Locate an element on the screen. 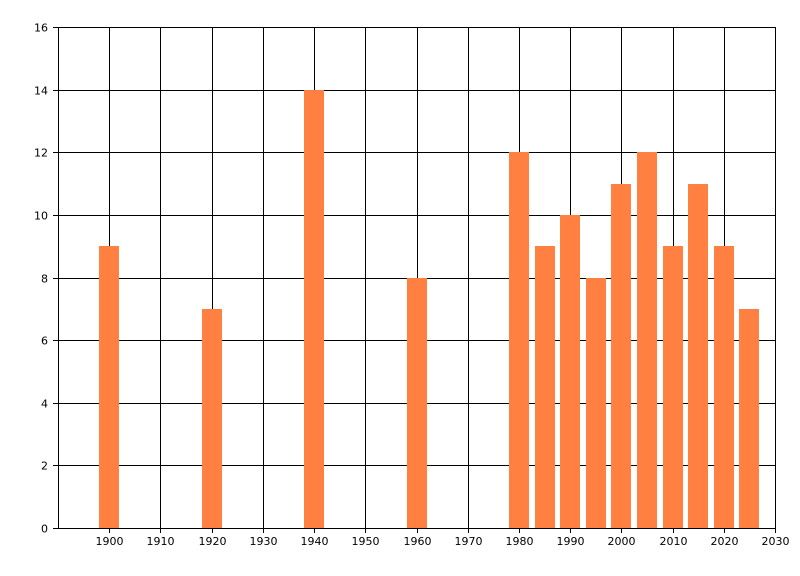  bar-2000 is located at coordinates (621, 356).